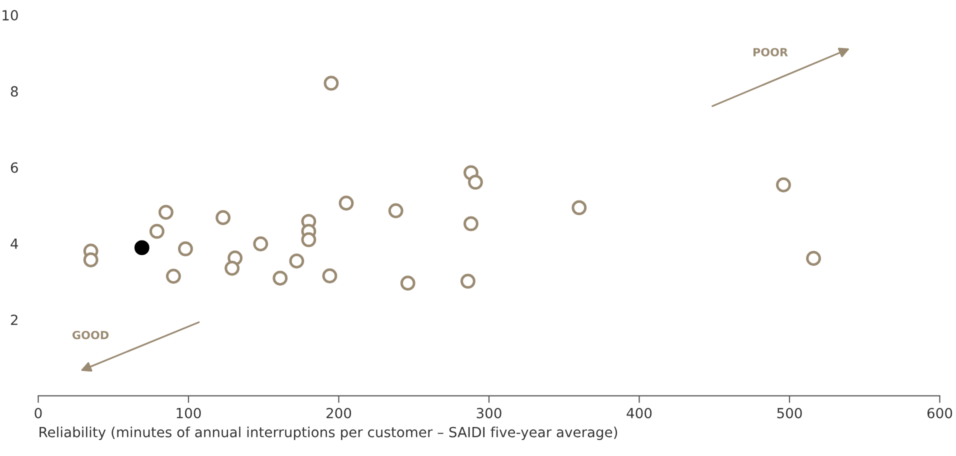  I want to click on x-axis-title: Reliability (minutes of annual interruptions per customer – SAIDI five-year average), so click(329, 433).